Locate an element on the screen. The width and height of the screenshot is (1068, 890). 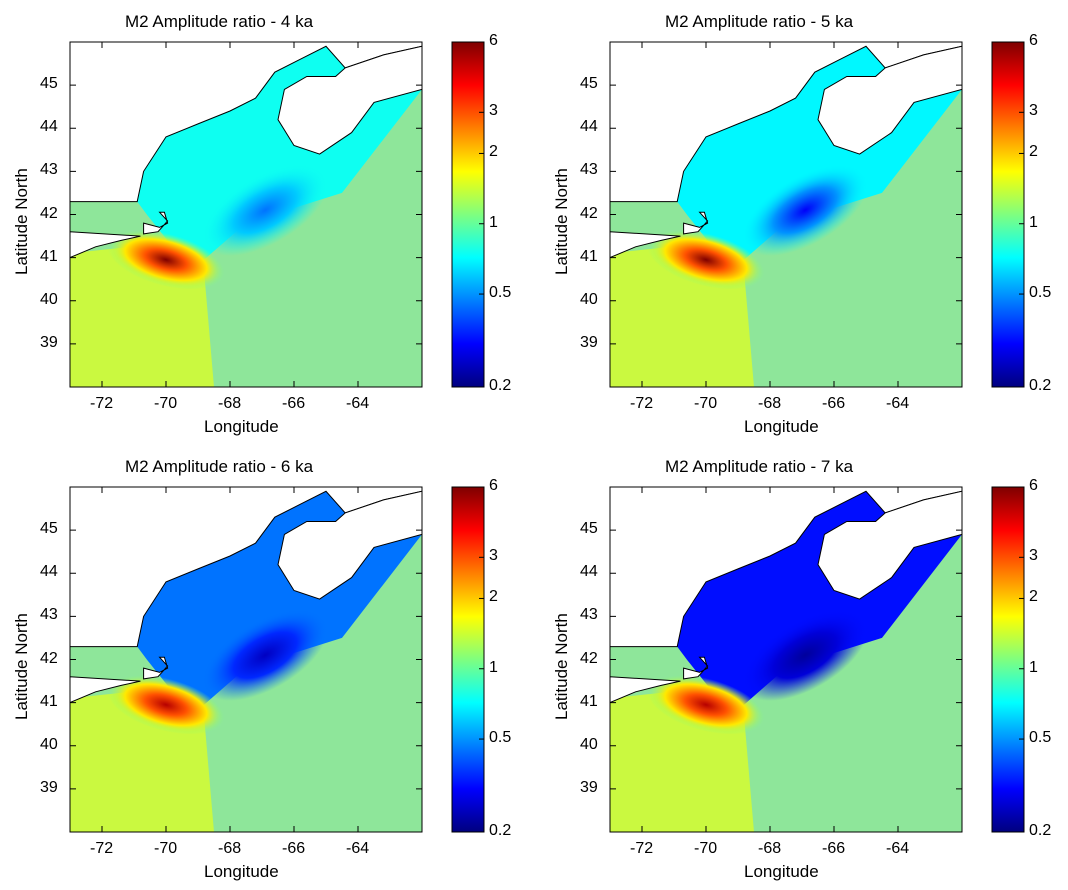
panel-title: M2 Amplitude ratio - 5 ka is located at coordinates (759, 22).